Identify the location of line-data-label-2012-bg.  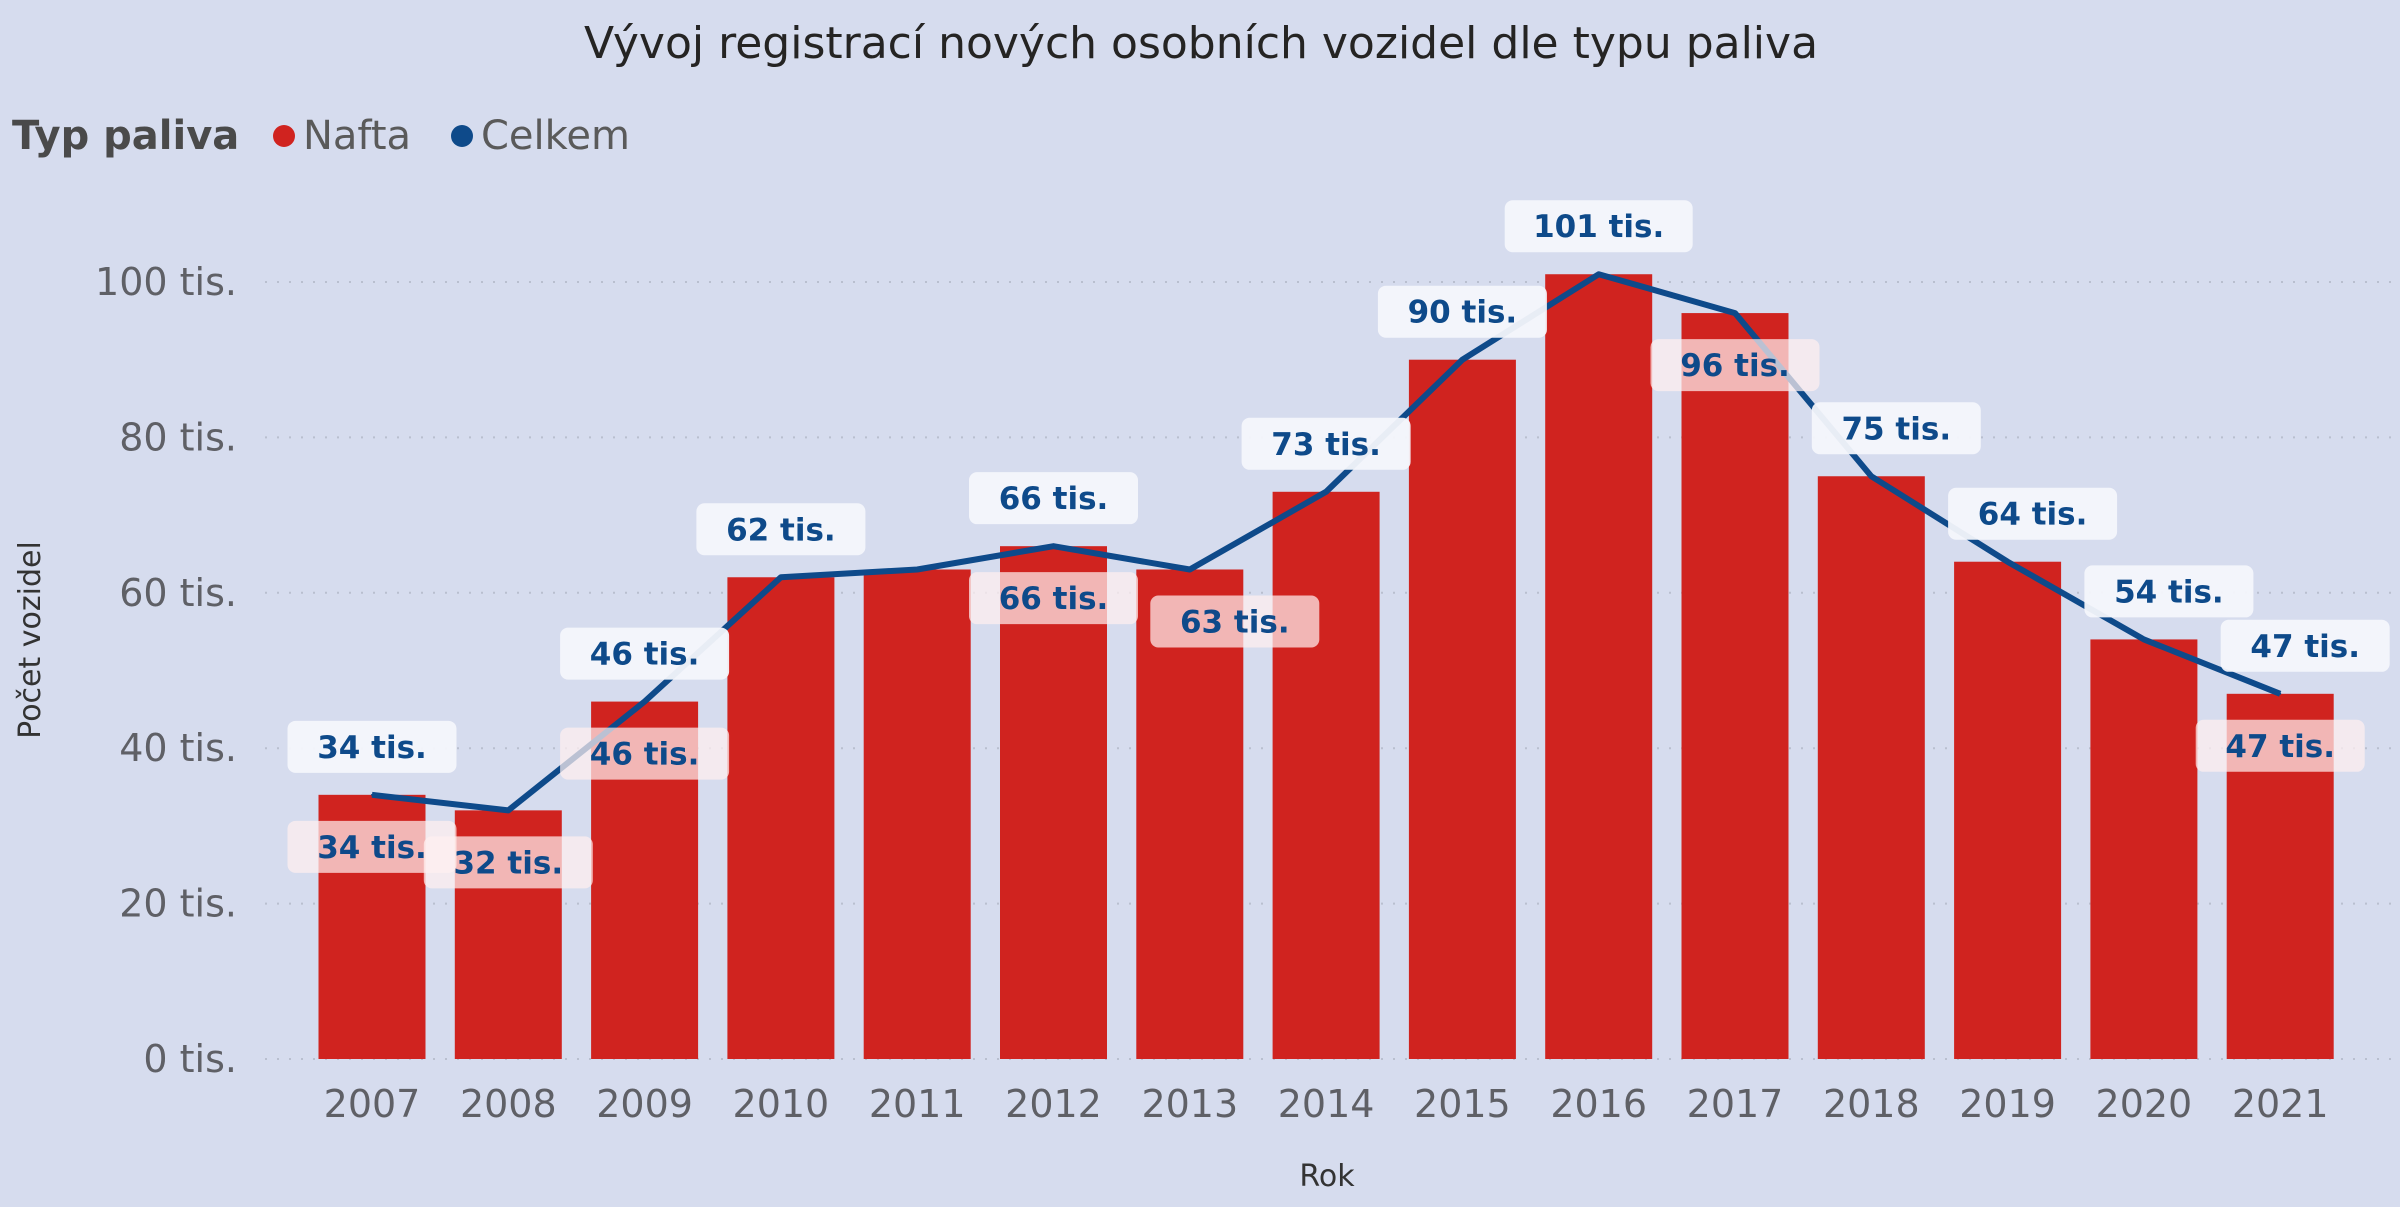
(1053, 498).